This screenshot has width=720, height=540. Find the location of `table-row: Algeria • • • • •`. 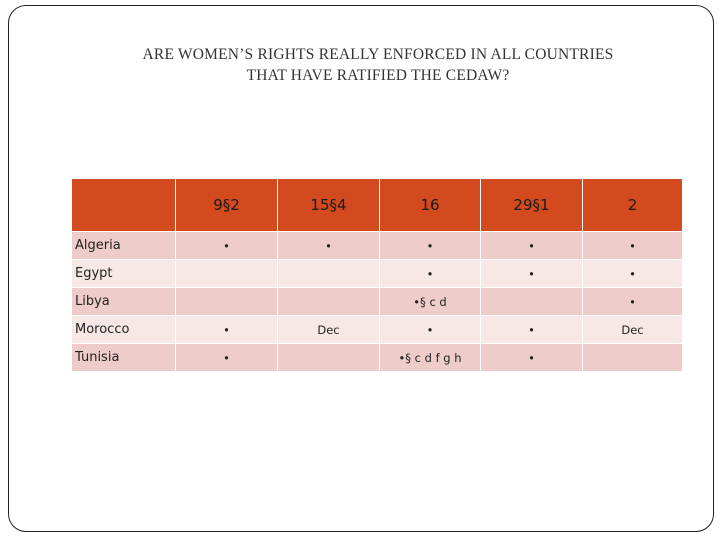

table-row: Algeria • • • • • is located at coordinates (377, 245).